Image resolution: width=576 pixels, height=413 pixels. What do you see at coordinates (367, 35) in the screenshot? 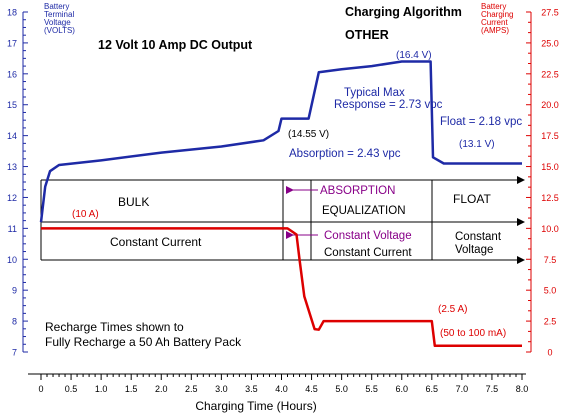
I see `chart-header-subtitle: OTHER` at bounding box center [367, 35].